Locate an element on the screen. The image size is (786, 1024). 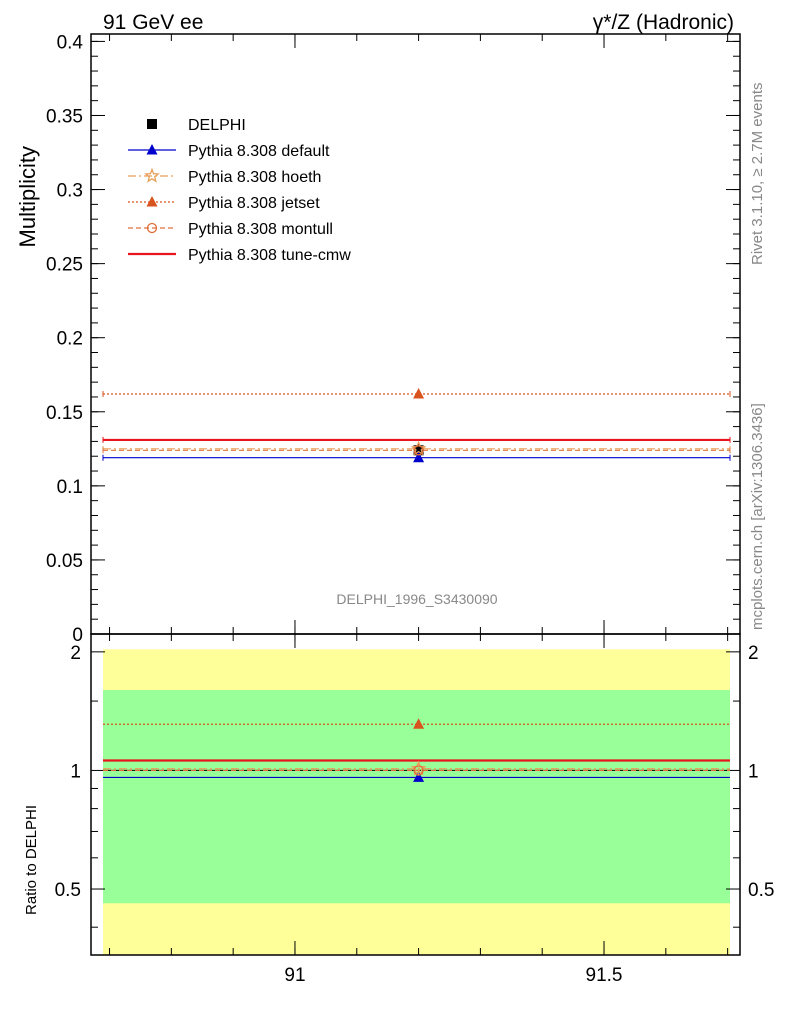
left-title: 91 GeV ee is located at coordinates (153, 22).